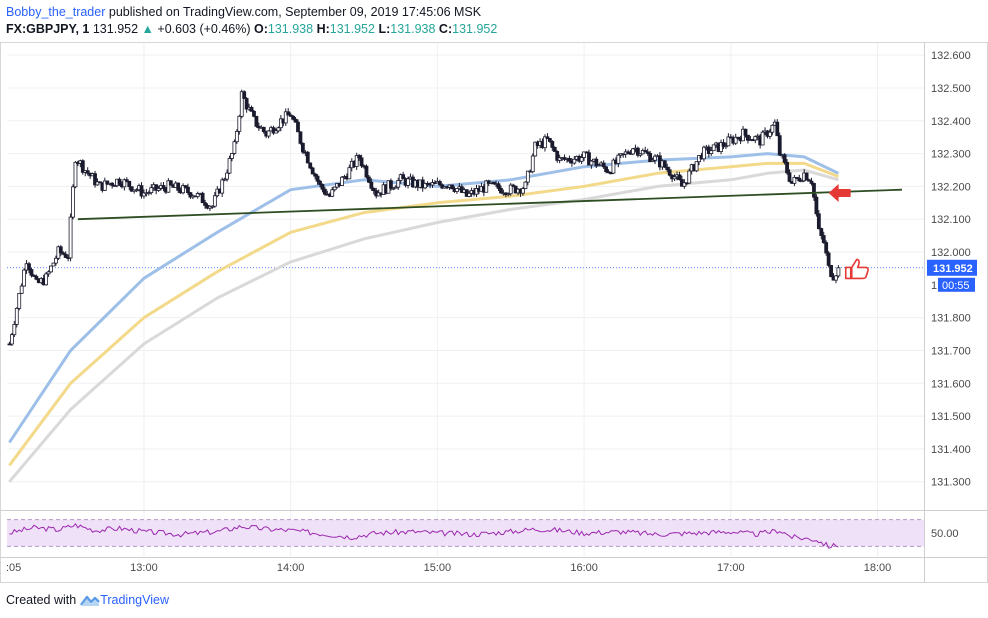 The image size is (988, 618). What do you see at coordinates (124, 600) in the screenshot?
I see `tradingview-brand: TradingView` at bounding box center [124, 600].